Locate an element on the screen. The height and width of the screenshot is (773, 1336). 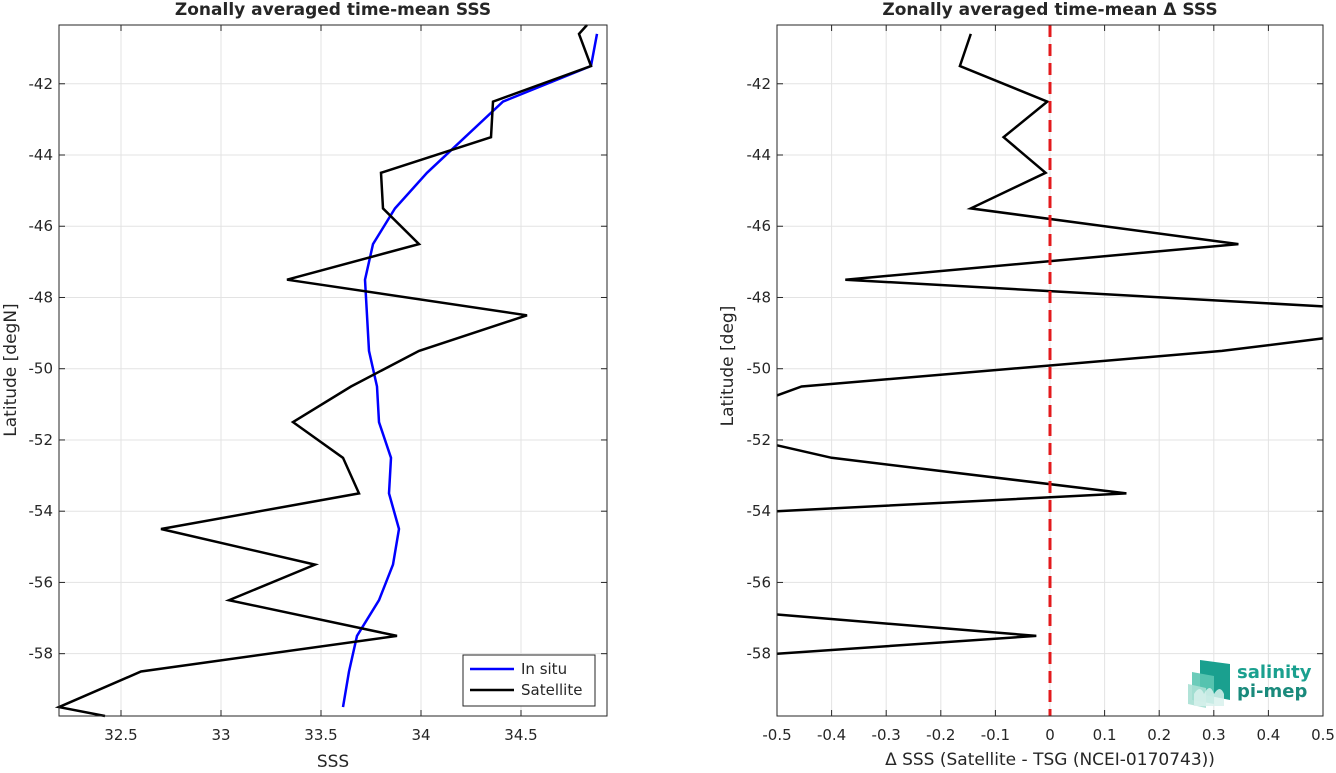
left-y-tick-label: -50 is located at coordinates (41, 369).